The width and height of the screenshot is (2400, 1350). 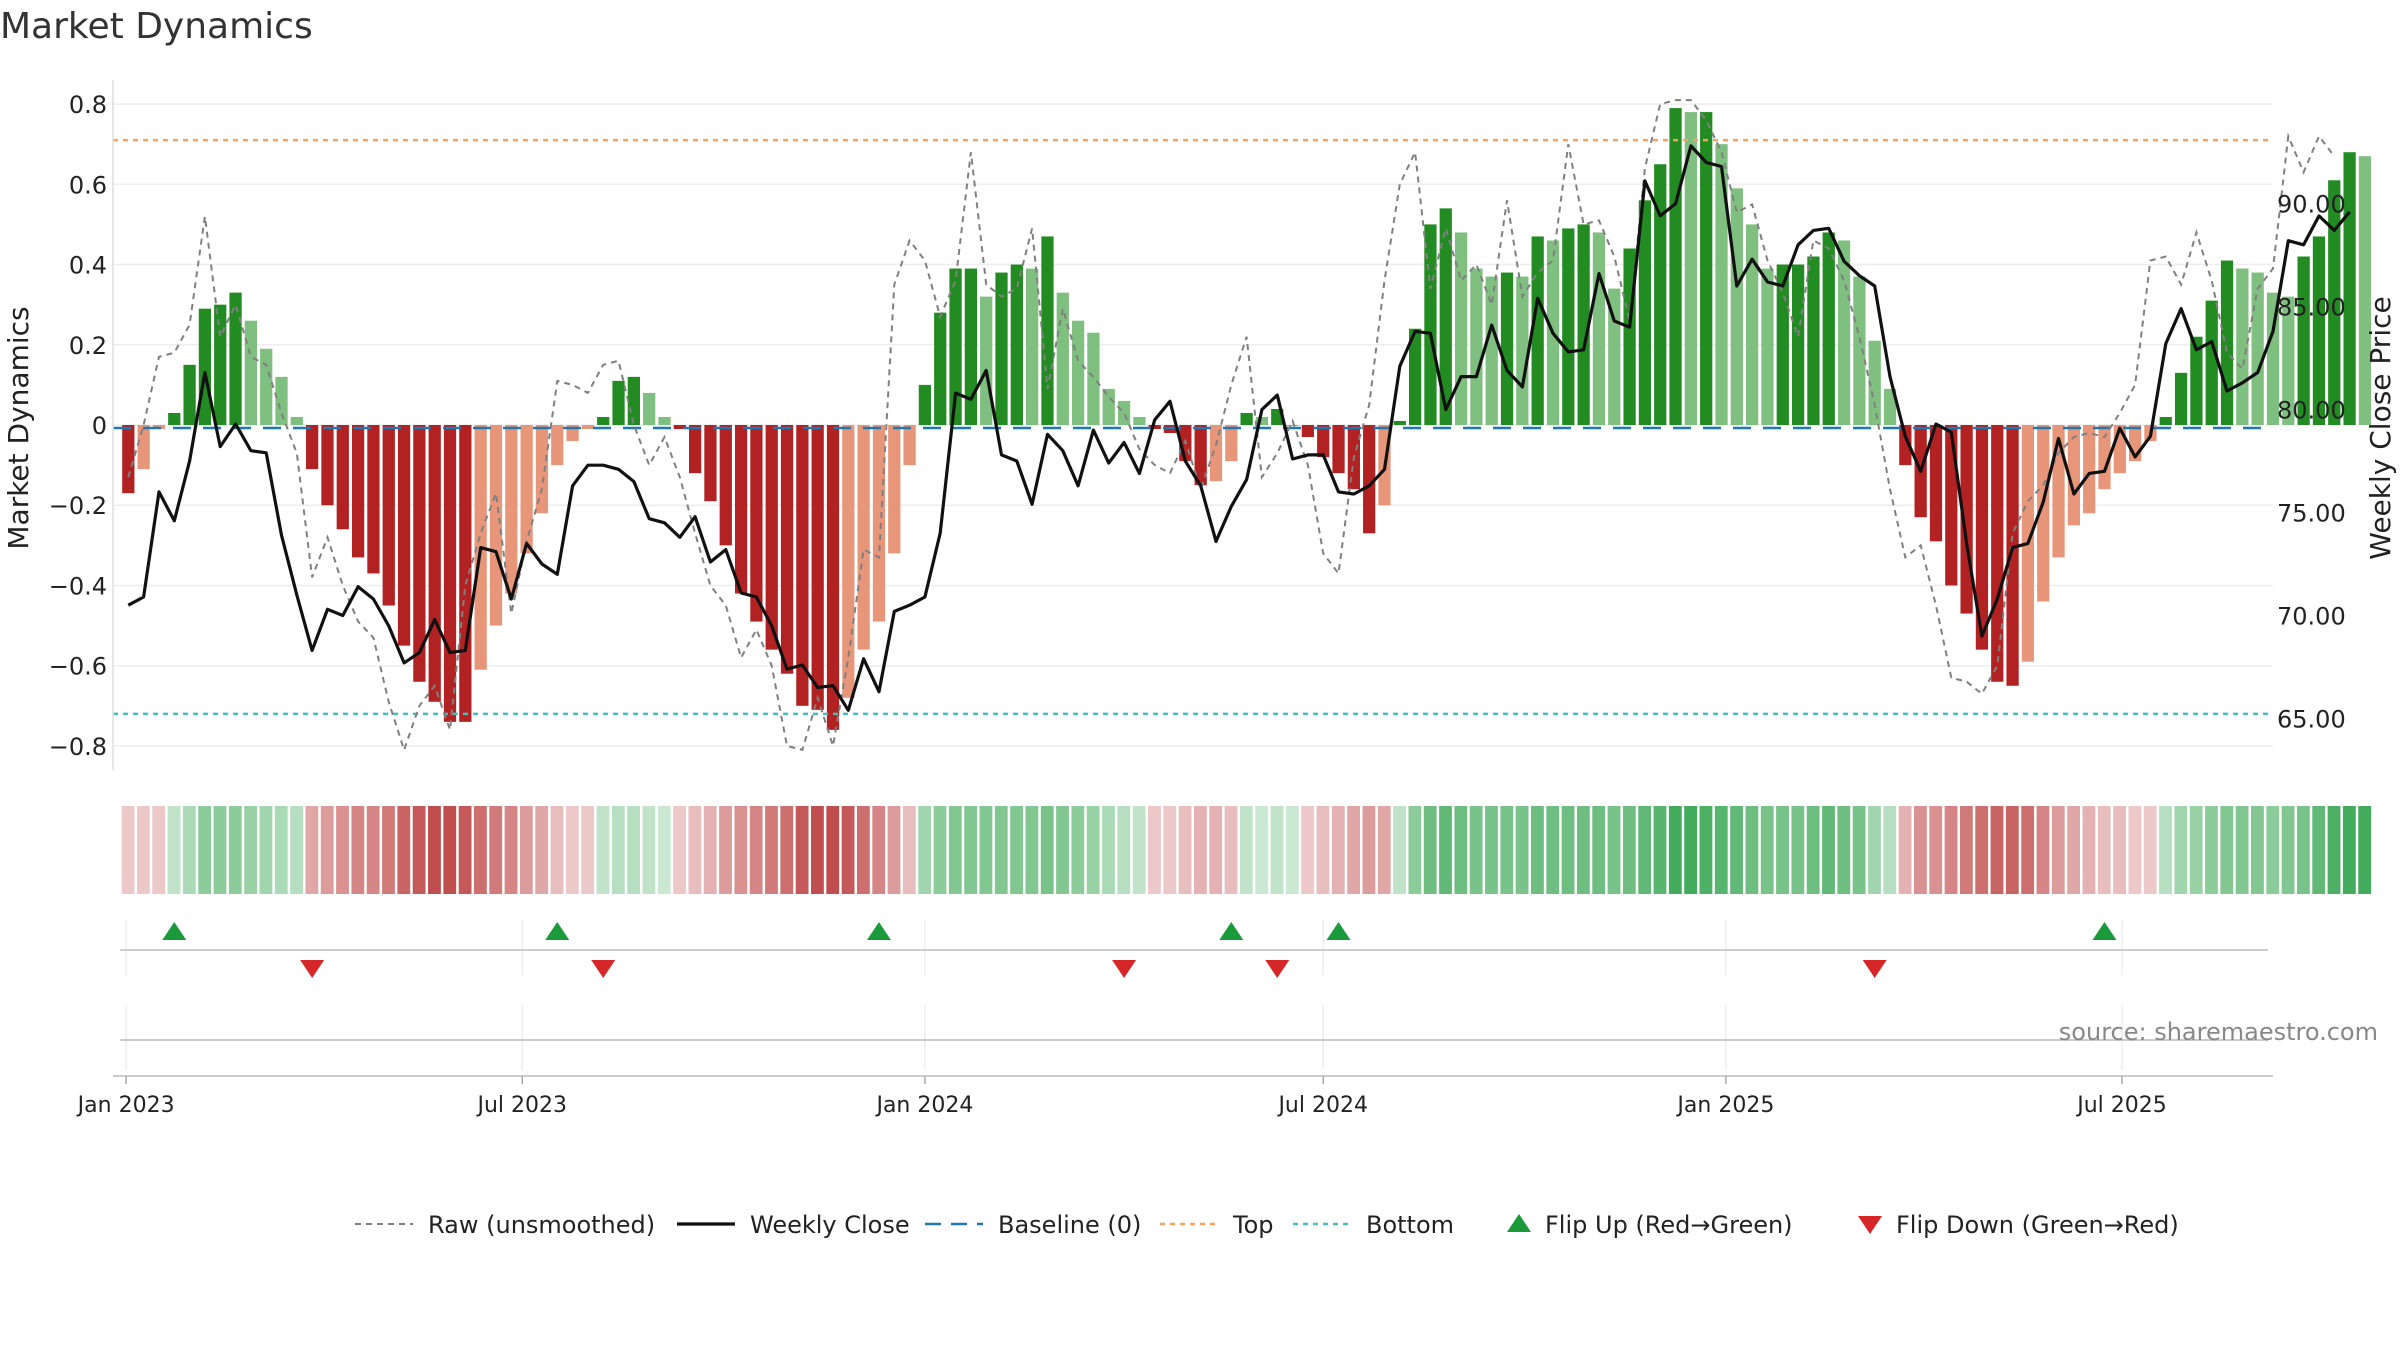 What do you see at coordinates (88, 346) in the screenshot?
I see `left-y-tick-label: 0.2` at bounding box center [88, 346].